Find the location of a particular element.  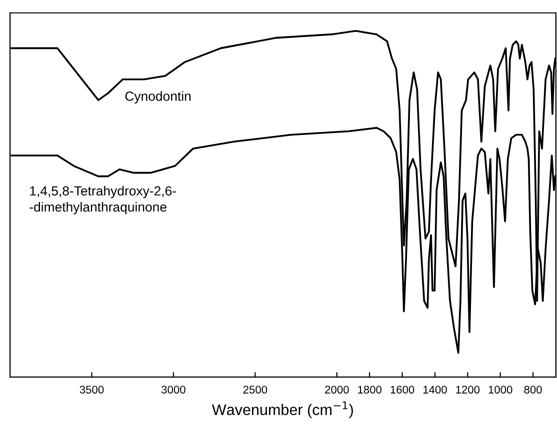

x-tick-label: 800 is located at coordinates (533, 390).